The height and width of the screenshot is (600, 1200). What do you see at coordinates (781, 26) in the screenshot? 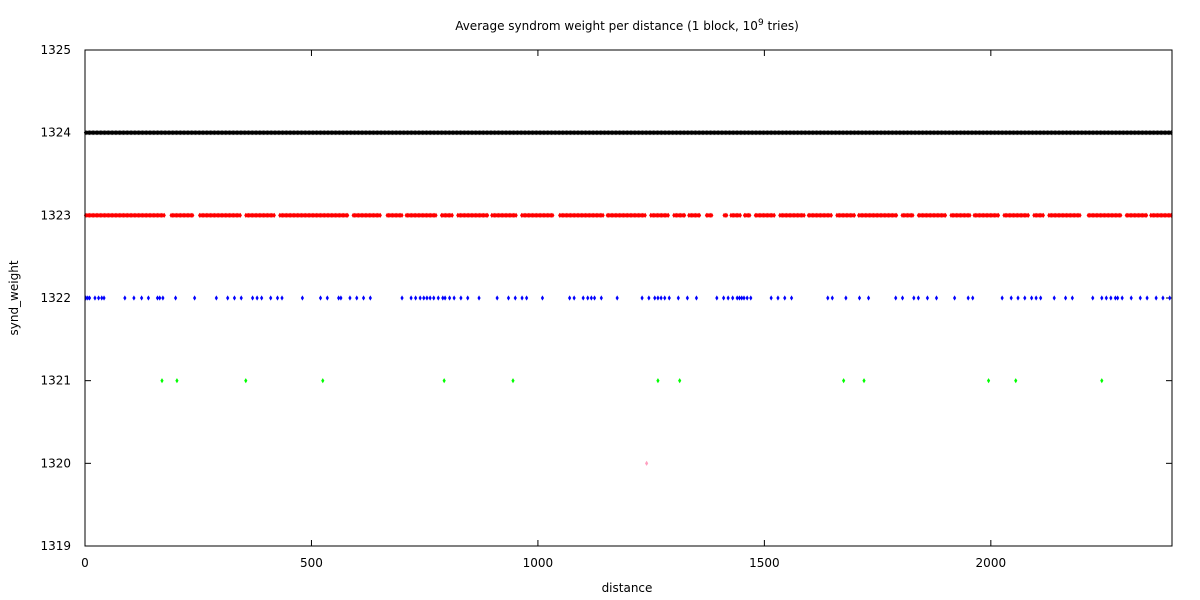
I see `chart-title-suffix: tries)` at bounding box center [781, 26].